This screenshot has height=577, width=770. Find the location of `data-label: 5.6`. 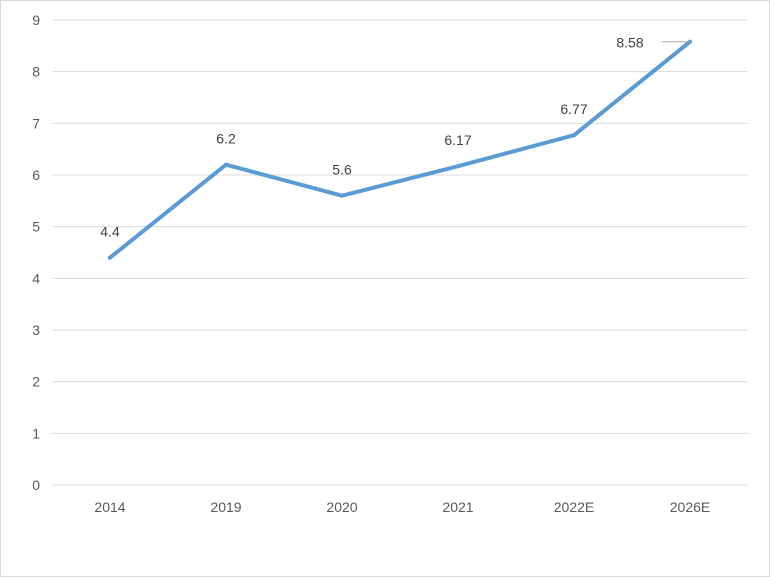

data-label: 5.6 is located at coordinates (342, 170).